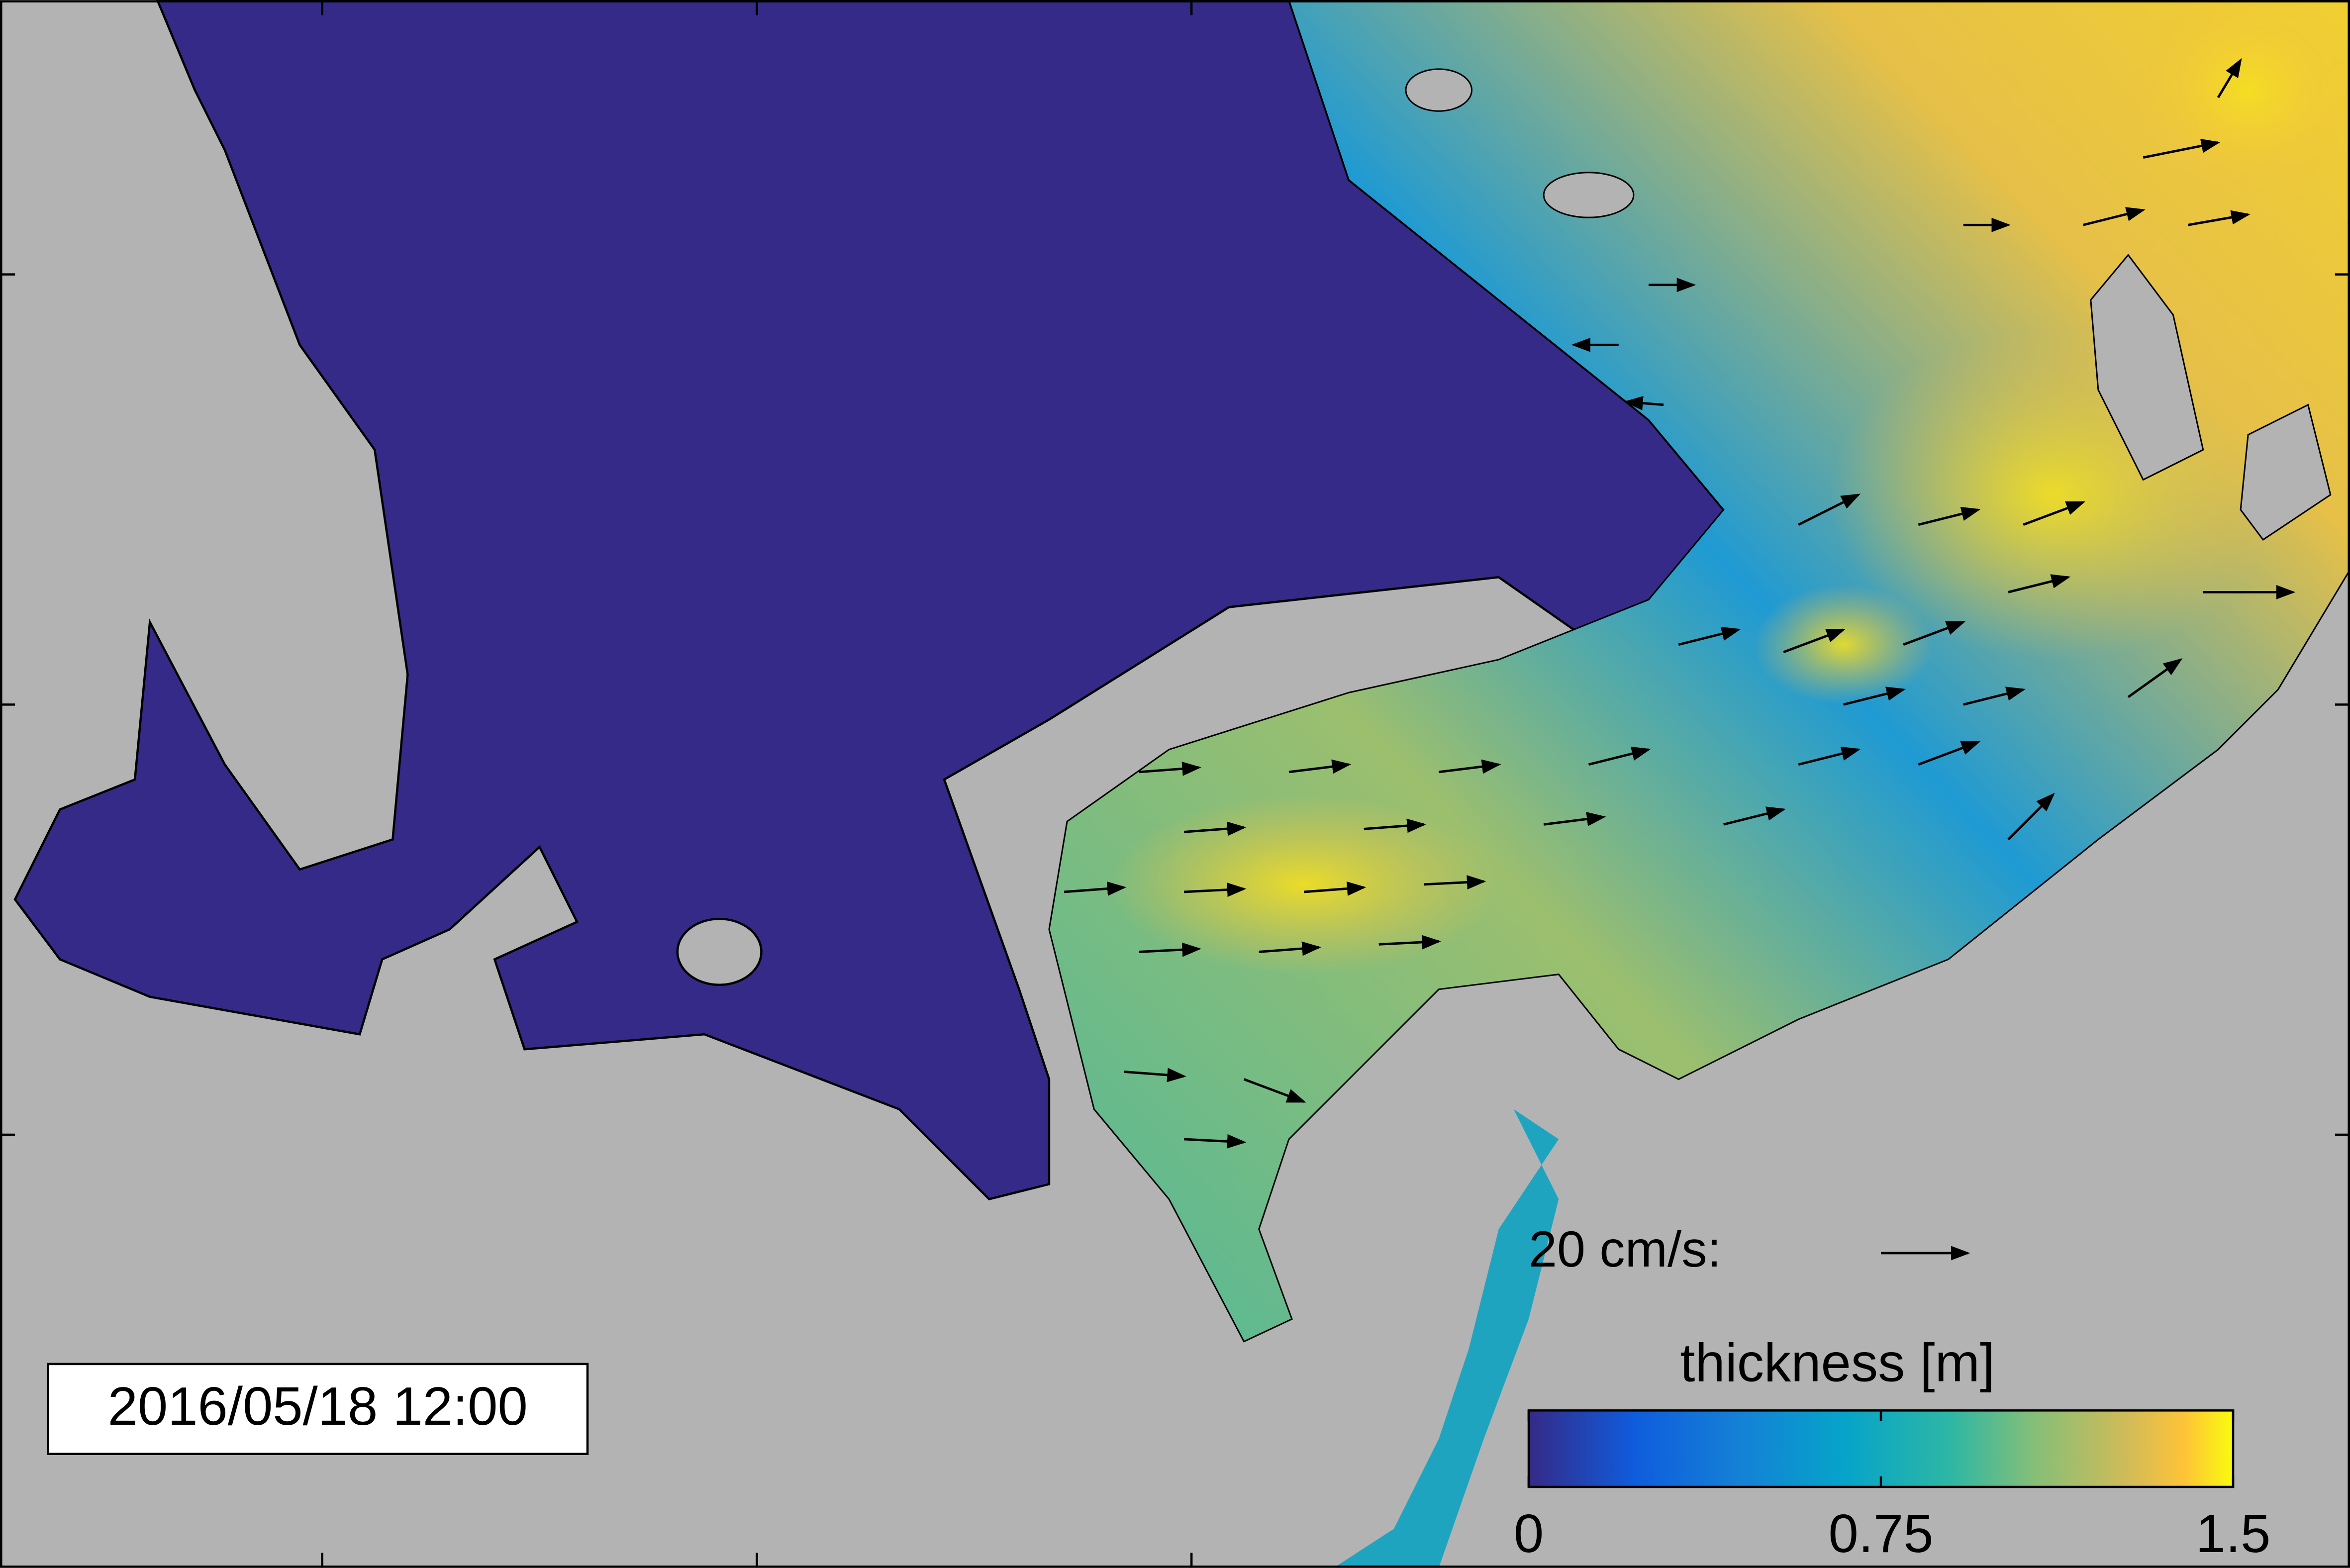 The image size is (2350, 1568). Describe the element at coordinates (318, 1406) in the screenshot. I see `timestamp: 2016/05/18 12:00` at that location.